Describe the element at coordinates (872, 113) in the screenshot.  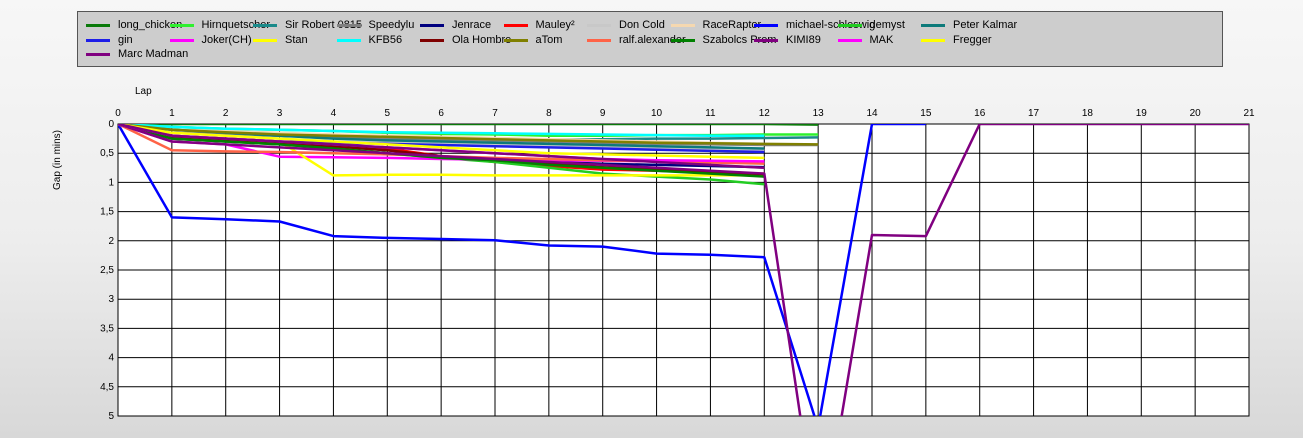
I see `x-tick-label: 14` at that location.